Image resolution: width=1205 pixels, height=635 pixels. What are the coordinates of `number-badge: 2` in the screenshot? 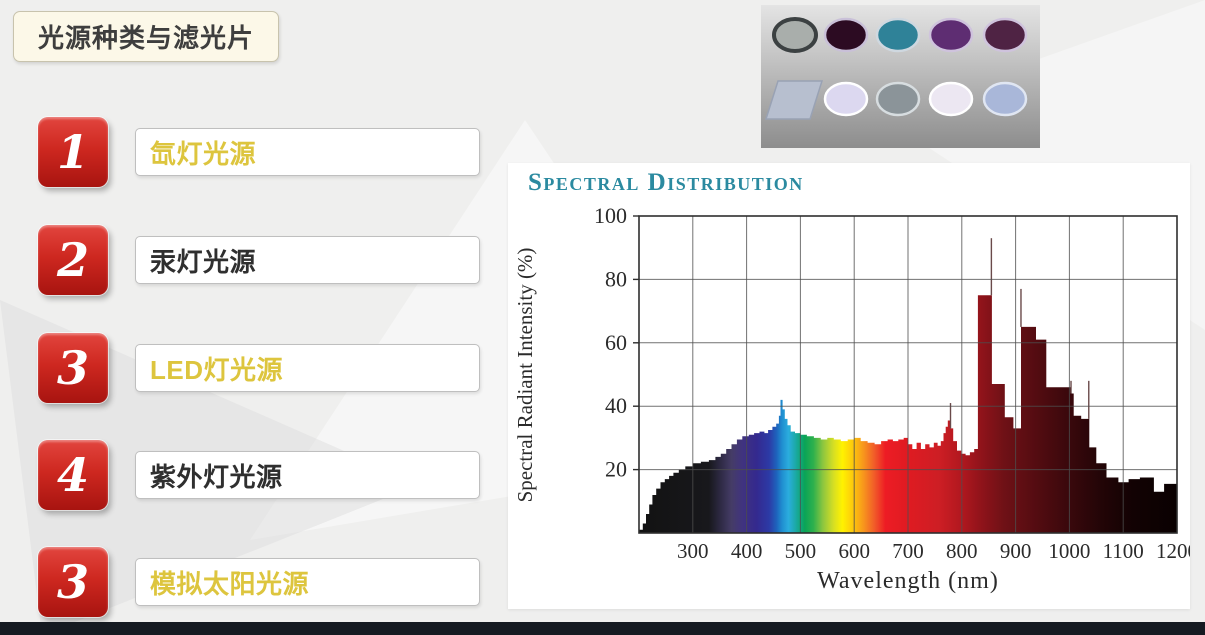 It's located at (73, 260).